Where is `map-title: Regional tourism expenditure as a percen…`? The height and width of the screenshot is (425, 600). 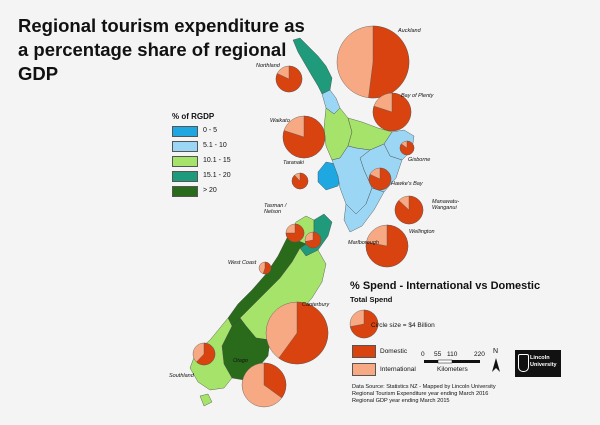
map-title: Regional tourism expenditure as a percen… is located at coordinates (161, 49).